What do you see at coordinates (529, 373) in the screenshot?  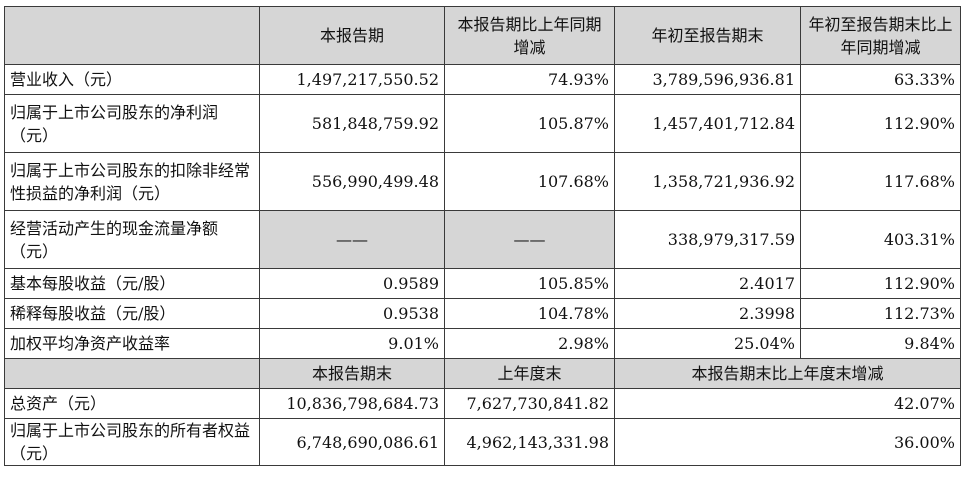 I see `header-prev-year-end: 上年度末` at bounding box center [529, 373].